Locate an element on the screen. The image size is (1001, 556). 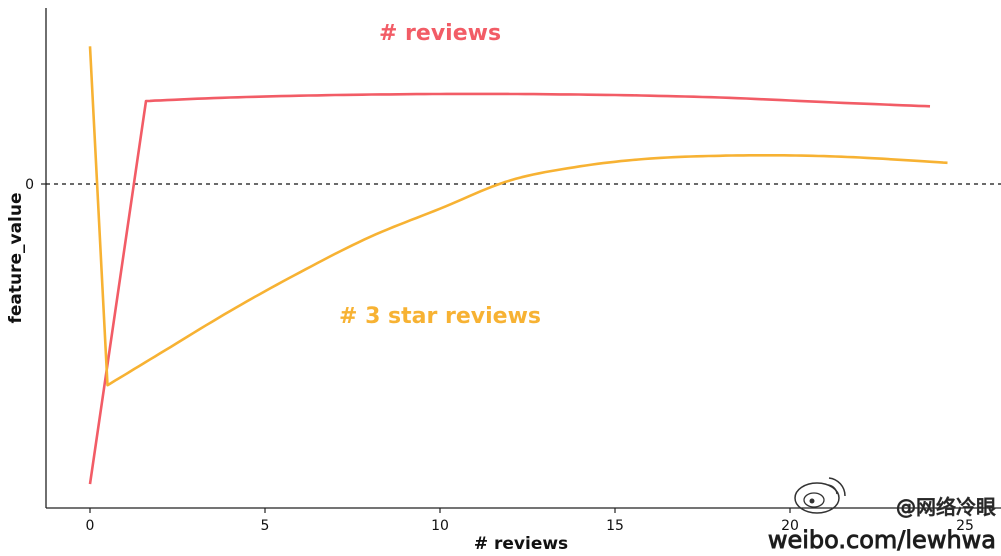
x-tick-label-25: 25 is located at coordinates (965, 526).